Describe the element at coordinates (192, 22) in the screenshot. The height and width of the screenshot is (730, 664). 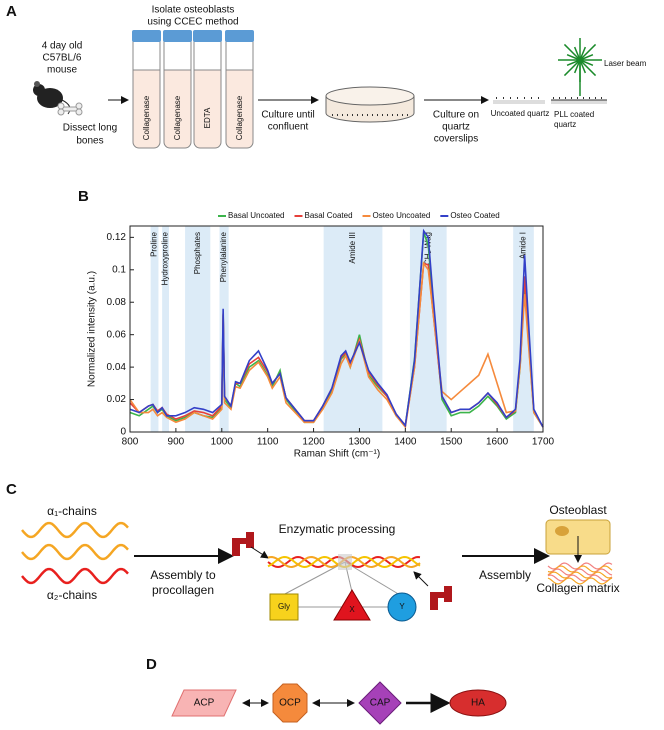
I see `isolate-label: using CCEC method` at that location.